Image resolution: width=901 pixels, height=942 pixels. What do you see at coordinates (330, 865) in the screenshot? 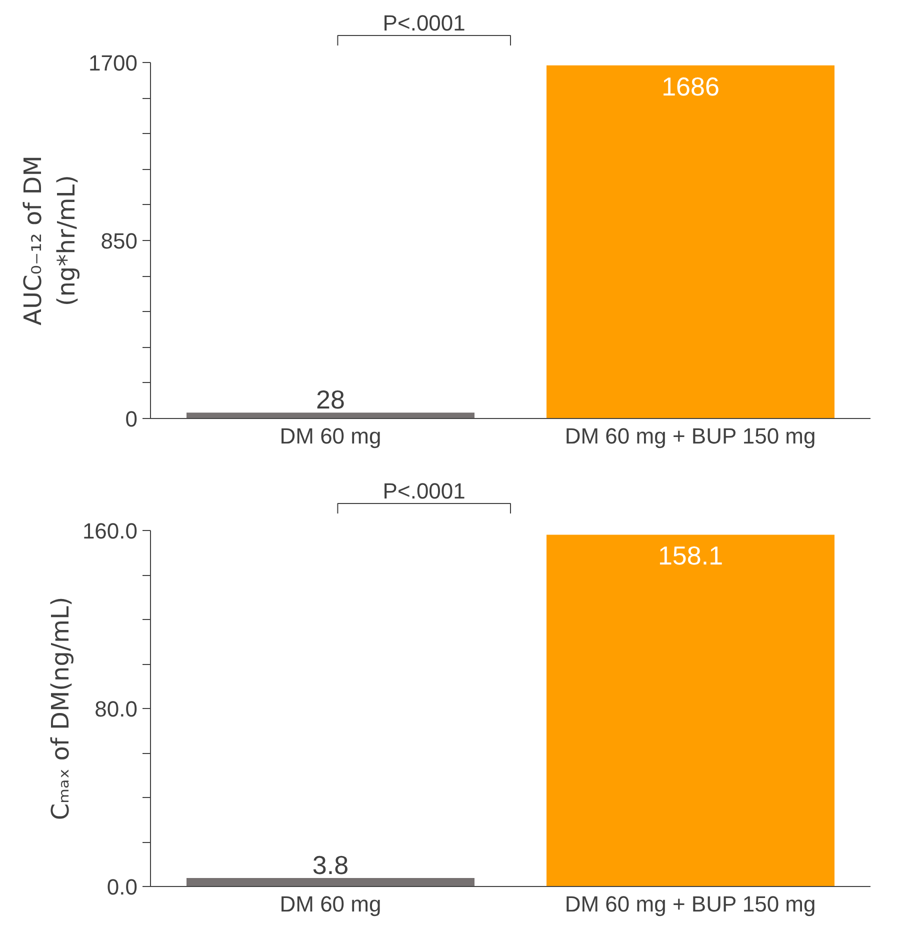
I see `data-label: 3.8` at bounding box center [330, 865].